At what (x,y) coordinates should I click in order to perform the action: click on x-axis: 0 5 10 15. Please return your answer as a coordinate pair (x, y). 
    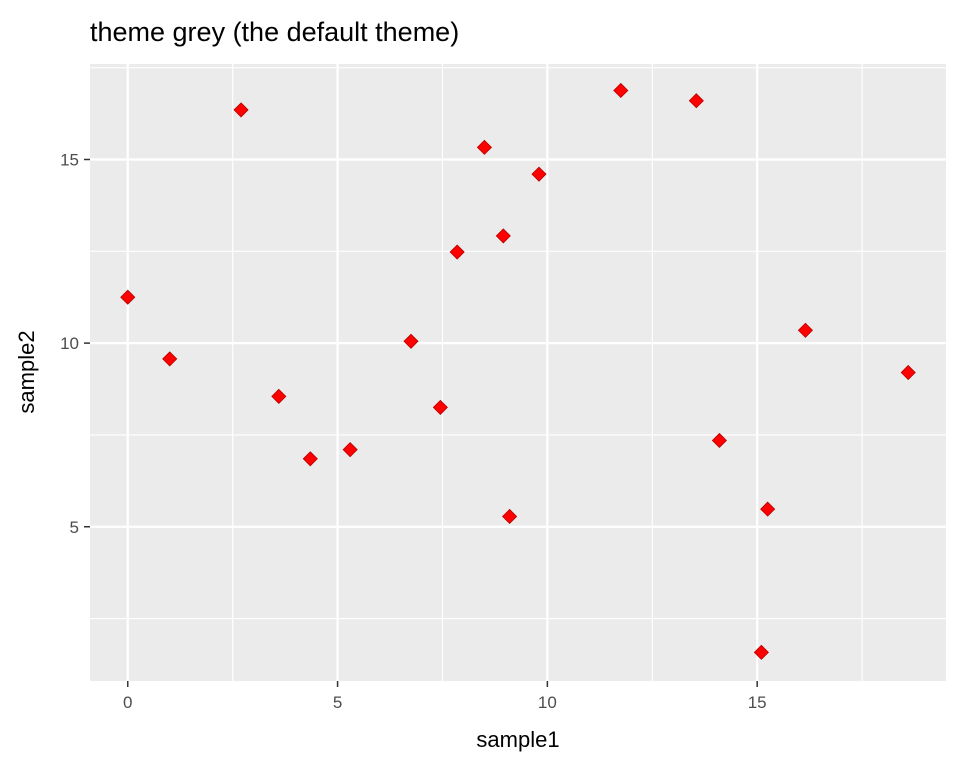
    Looking at the image, I should click on (445, 696).